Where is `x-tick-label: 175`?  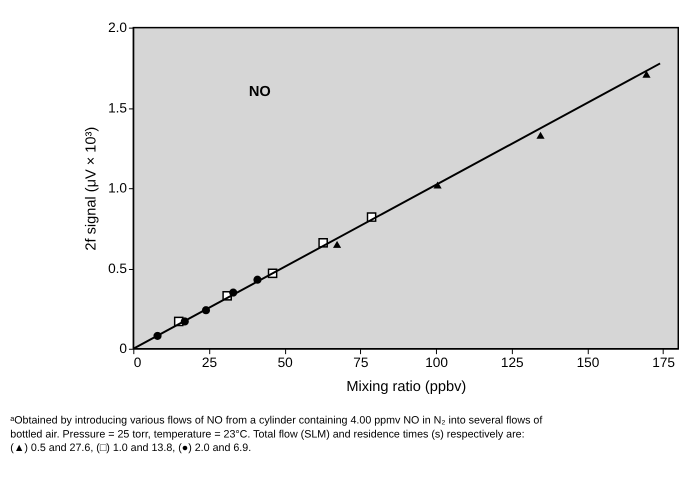
x-tick-label: 175 is located at coordinates (663, 362).